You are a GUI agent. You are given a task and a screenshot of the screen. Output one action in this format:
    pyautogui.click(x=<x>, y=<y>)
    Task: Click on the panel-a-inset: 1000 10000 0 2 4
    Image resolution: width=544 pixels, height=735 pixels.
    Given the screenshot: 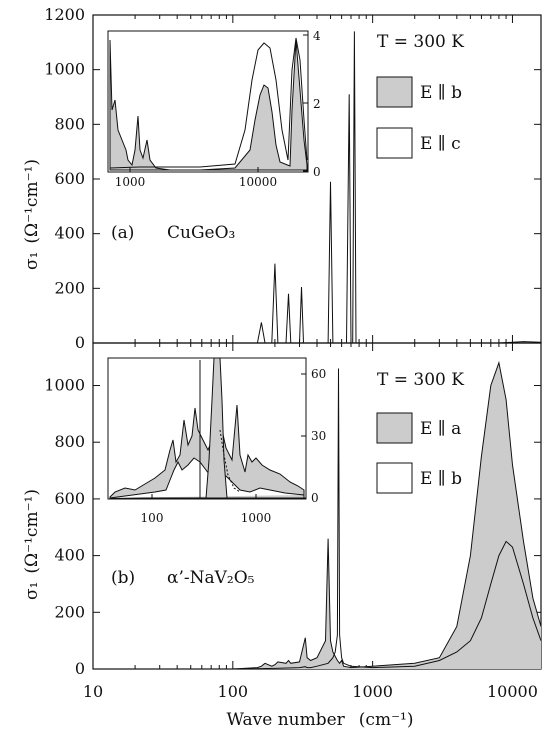 What is the action you would take?
    pyautogui.click(x=214, y=109)
    